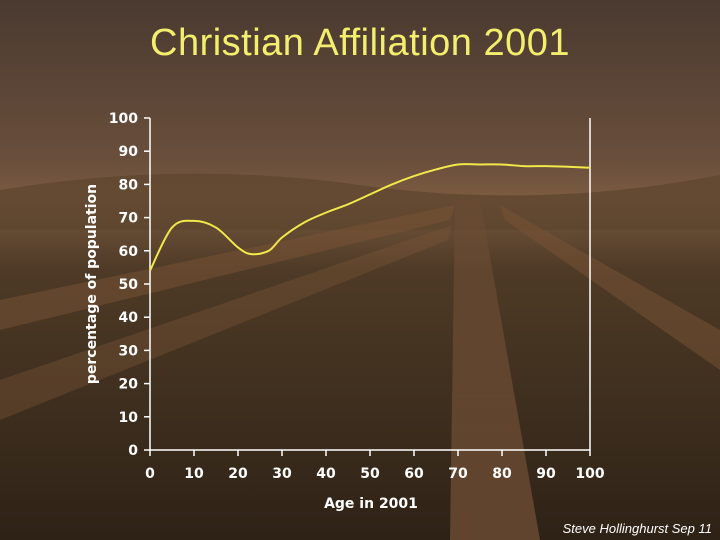 This screenshot has width=720, height=540. I want to click on y-tick-label: 100, so click(123, 119).